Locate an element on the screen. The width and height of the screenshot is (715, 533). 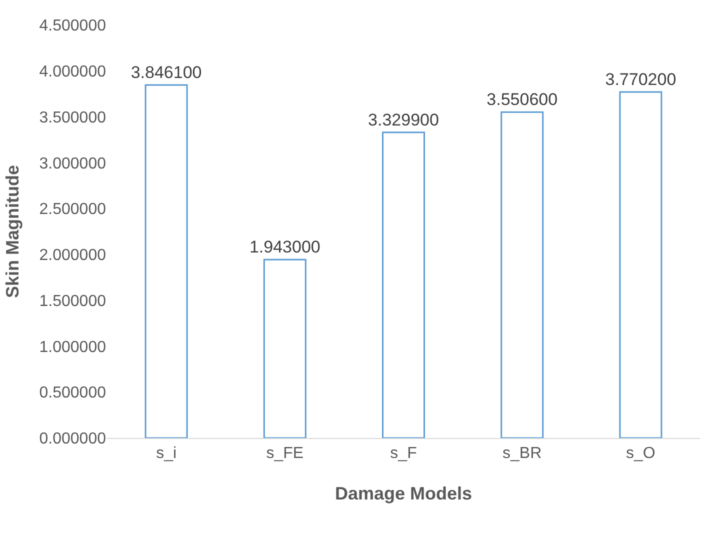
y-tick-label: 3.000000 is located at coordinates (72, 163).